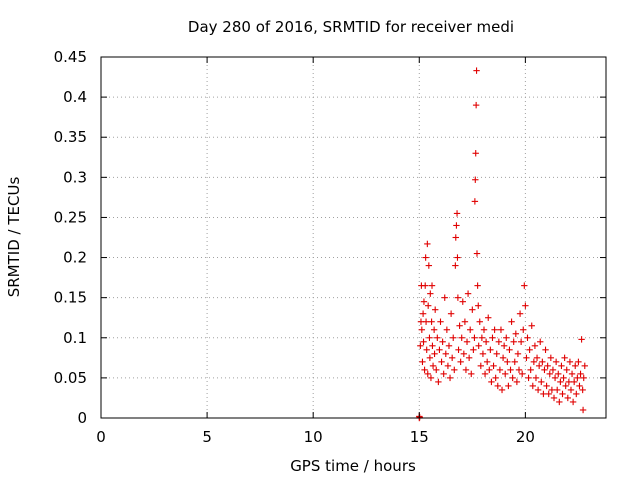 This screenshot has width=640, height=480. I want to click on y-tick-label: 0.2, so click(75, 258).